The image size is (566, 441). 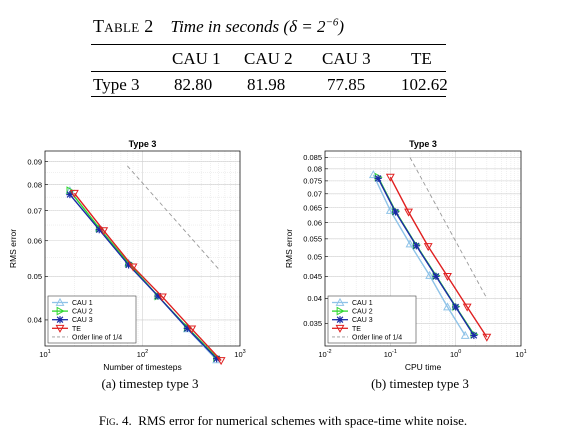 I want to click on x-axis-label: Number of timesteps, so click(x=142, y=367).